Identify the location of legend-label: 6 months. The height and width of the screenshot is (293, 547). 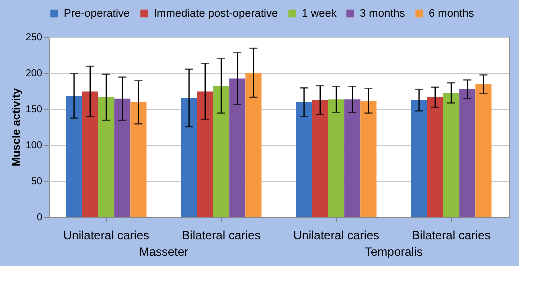
(452, 14).